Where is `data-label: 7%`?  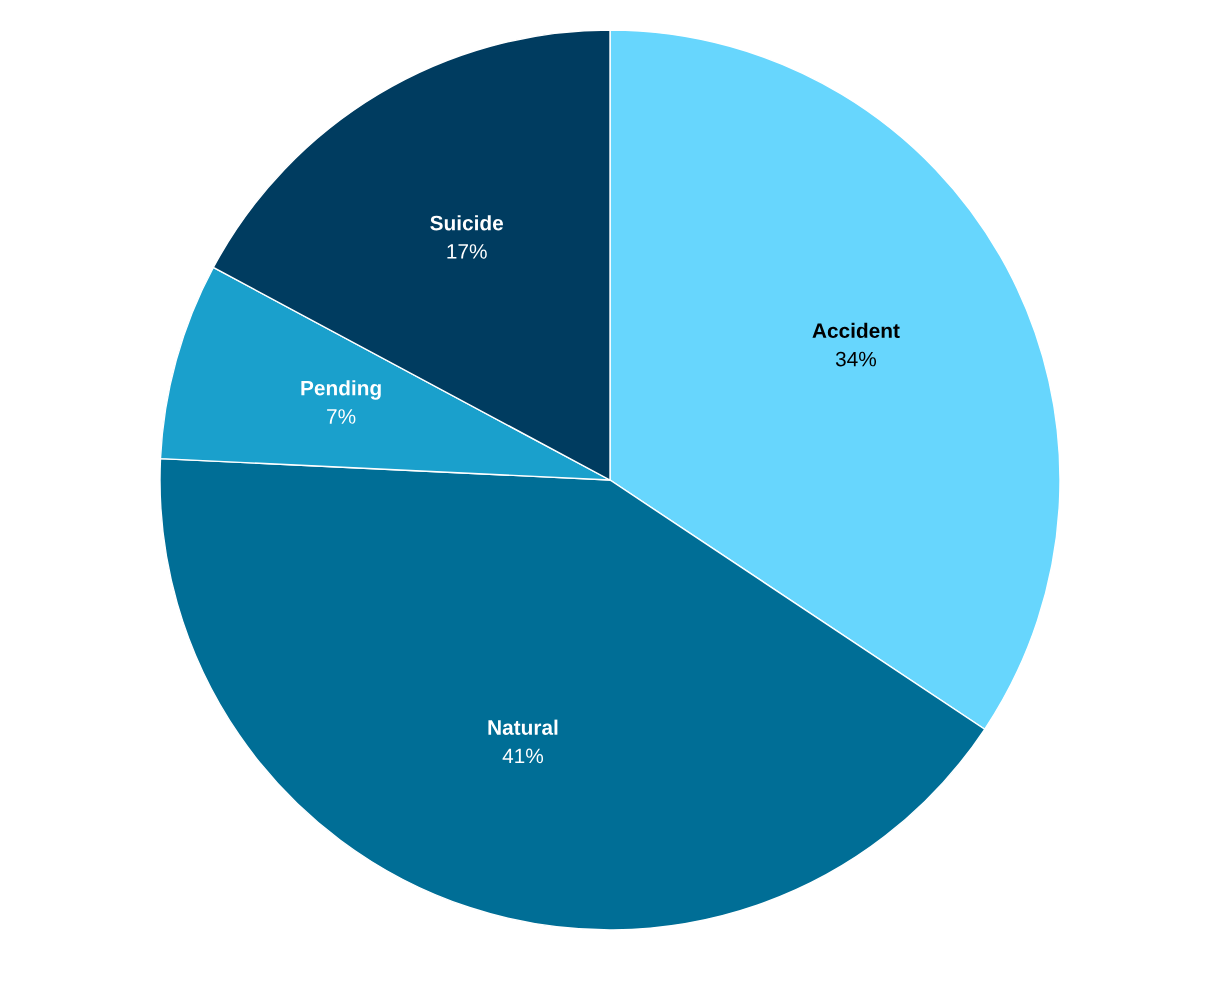 data-label: 7% is located at coordinates (341, 416).